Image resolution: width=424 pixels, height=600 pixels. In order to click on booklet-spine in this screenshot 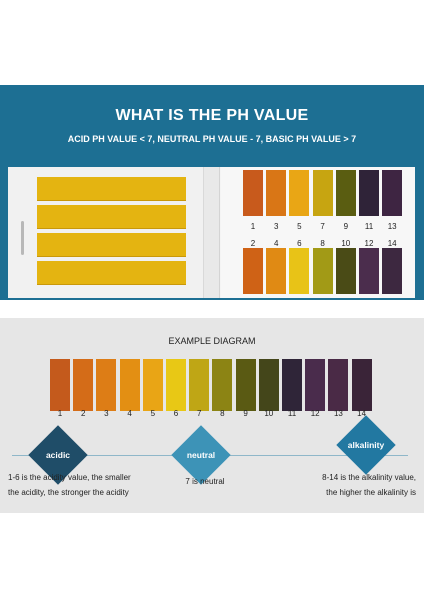, I will do `click(212, 232)`.